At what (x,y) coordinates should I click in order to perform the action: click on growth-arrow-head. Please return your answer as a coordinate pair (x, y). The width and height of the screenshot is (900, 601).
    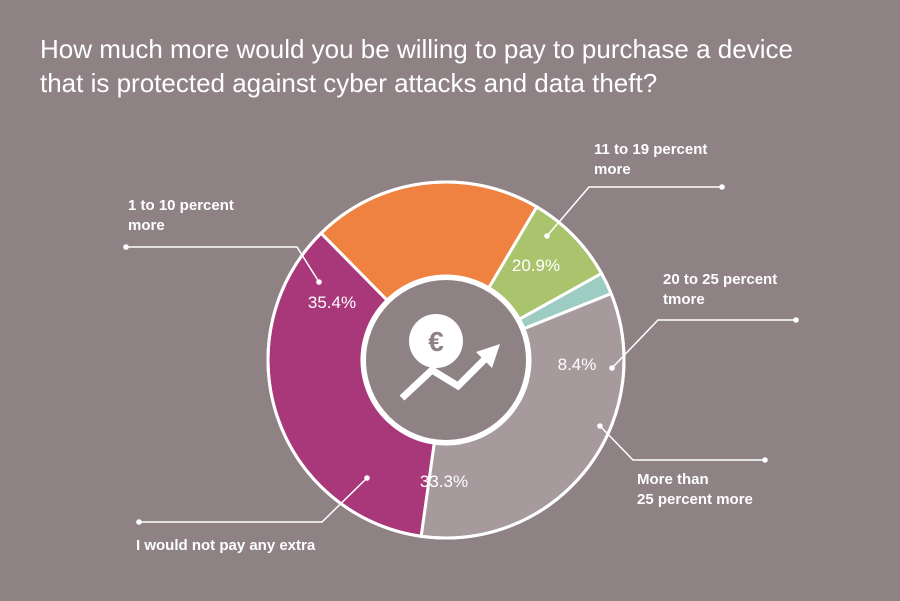
    Looking at the image, I should click on (488, 356).